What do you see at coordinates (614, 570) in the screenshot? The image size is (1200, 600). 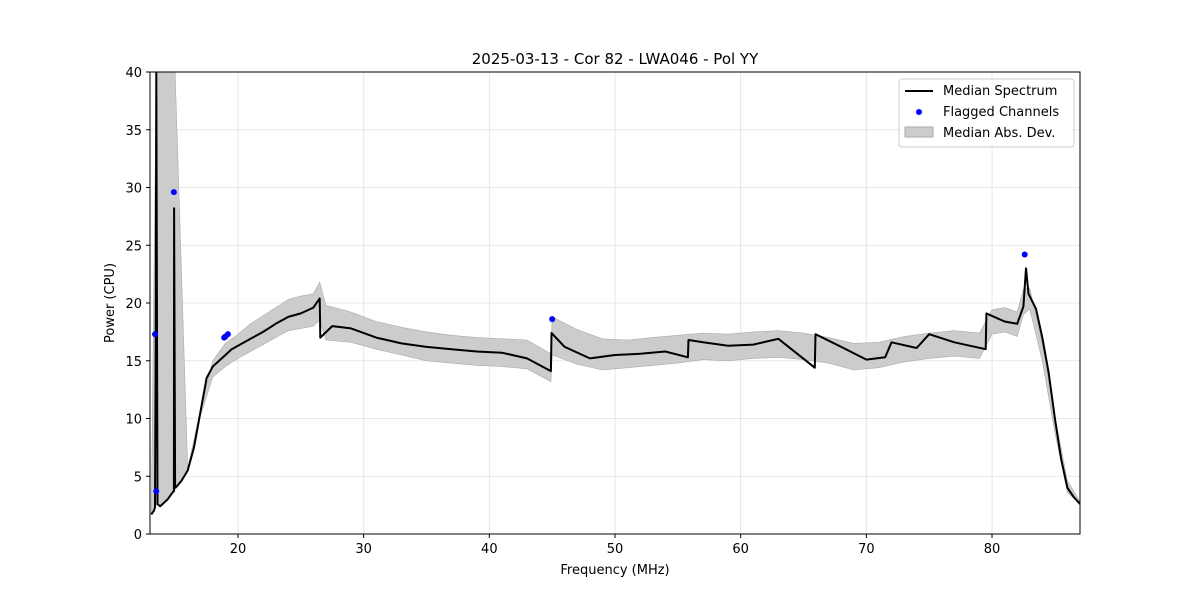 I see `x-axis-label: Frequency (MHz)` at bounding box center [614, 570].